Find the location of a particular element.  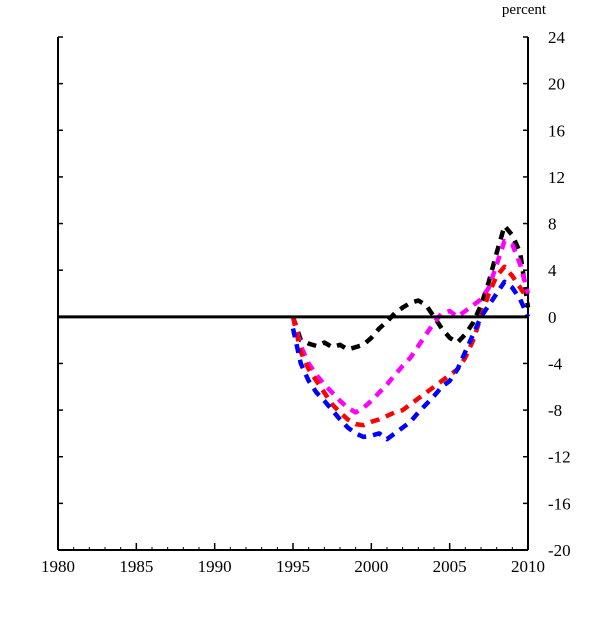

y-tick-label: -4 is located at coordinates (555, 363).